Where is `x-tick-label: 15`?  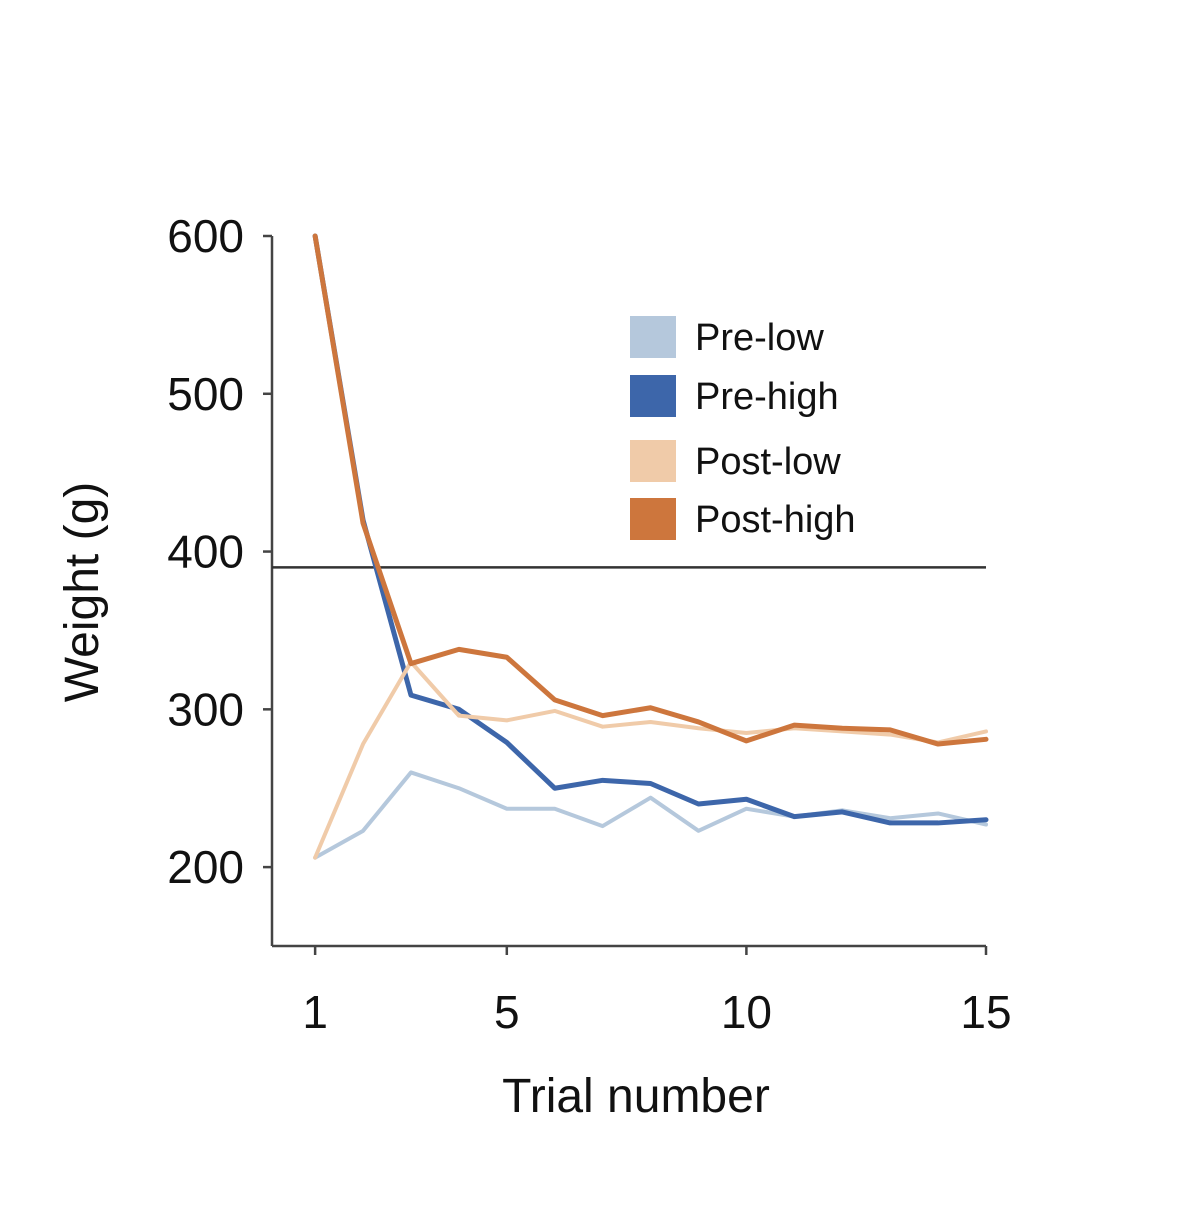 x-tick-label: 15 is located at coordinates (985, 1012).